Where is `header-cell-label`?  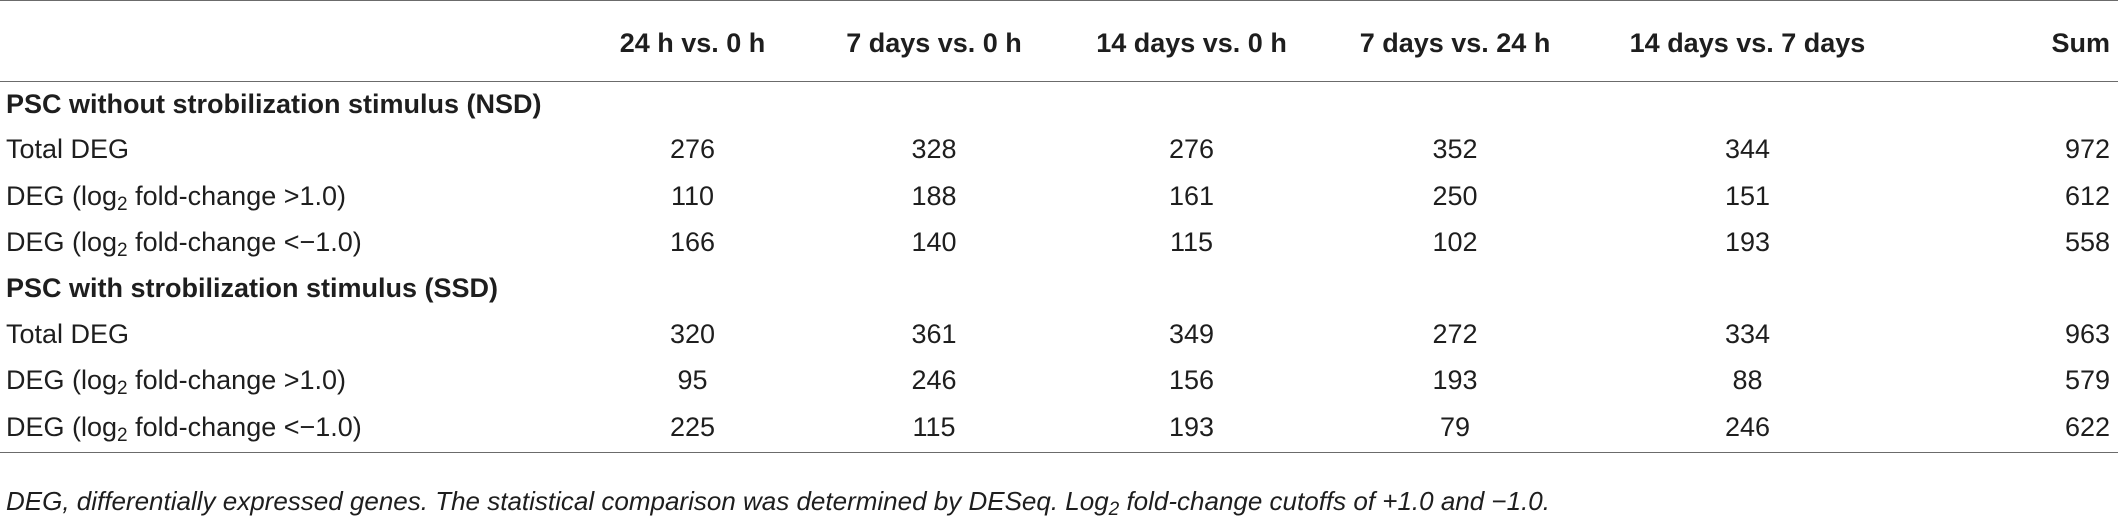
header-cell-label is located at coordinates (290, 41).